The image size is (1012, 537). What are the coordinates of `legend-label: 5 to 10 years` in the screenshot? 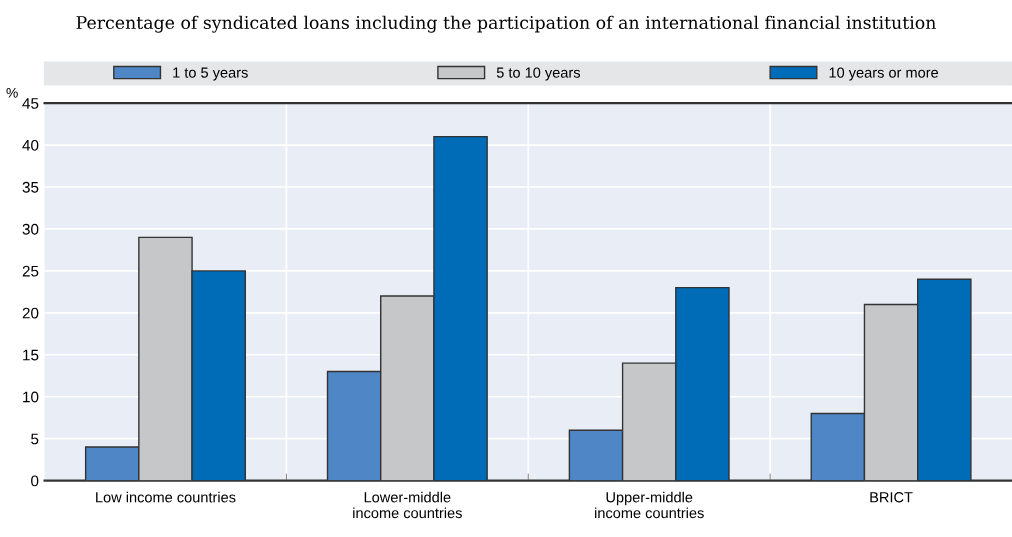 It's located at (538, 74).